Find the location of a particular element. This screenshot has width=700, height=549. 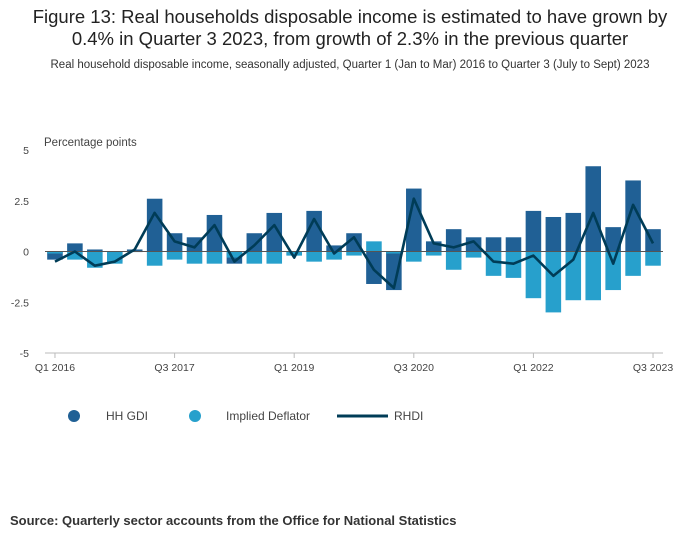

x-tick-label: Q1 2019 is located at coordinates (294, 368).